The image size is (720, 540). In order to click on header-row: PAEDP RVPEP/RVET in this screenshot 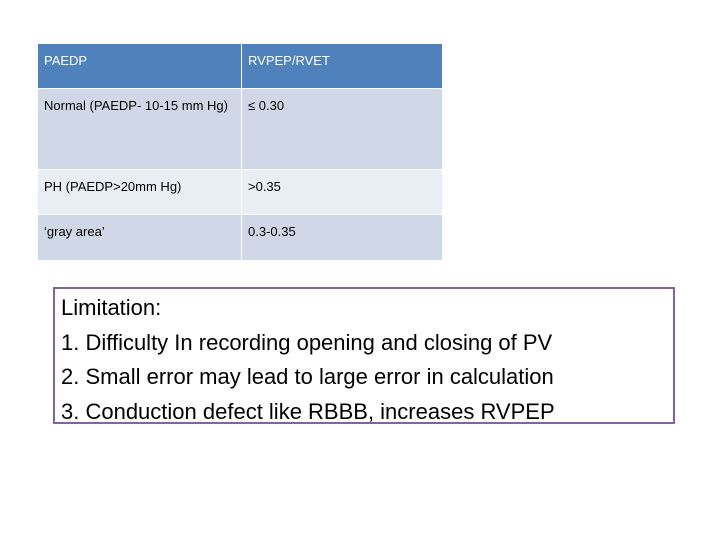, I will do `click(240, 66)`.